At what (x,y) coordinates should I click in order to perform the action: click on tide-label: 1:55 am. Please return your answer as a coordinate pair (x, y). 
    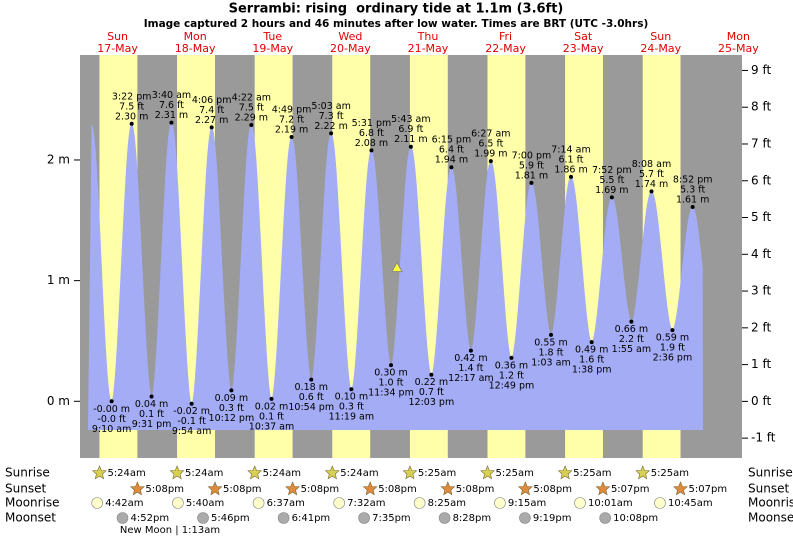
    Looking at the image, I should click on (631, 349).